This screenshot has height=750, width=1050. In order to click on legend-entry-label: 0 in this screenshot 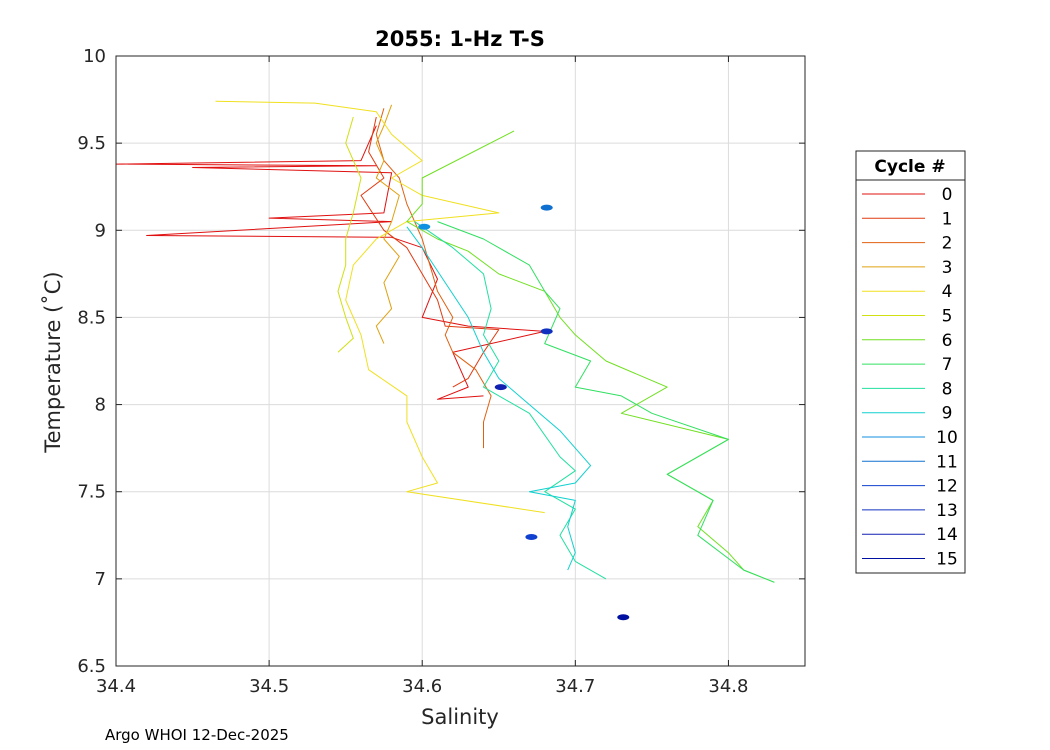, I will do `click(947, 195)`.